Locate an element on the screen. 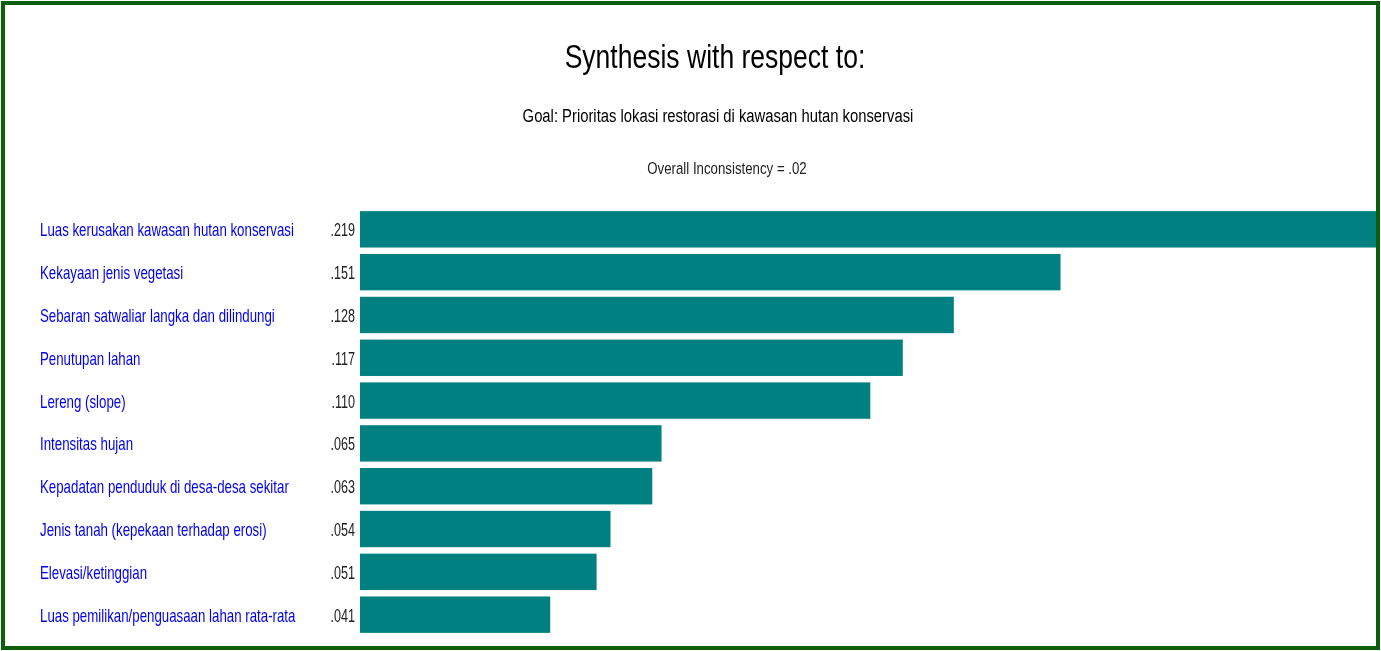 Image resolution: width=1381 pixels, height=651 pixels. data-label: .041 is located at coordinates (342, 615).